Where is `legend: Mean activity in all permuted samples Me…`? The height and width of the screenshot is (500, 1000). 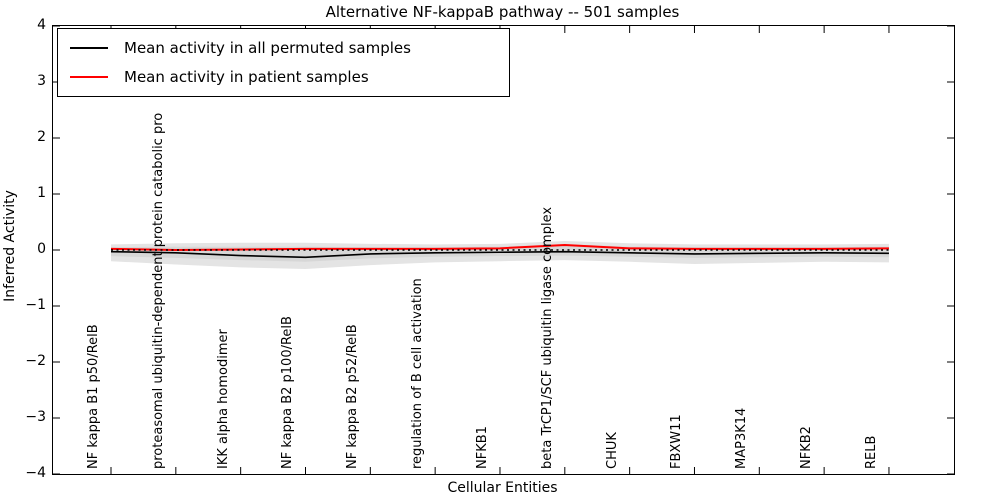
legend: Mean activity in all permuted samples Me… is located at coordinates (283, 62).